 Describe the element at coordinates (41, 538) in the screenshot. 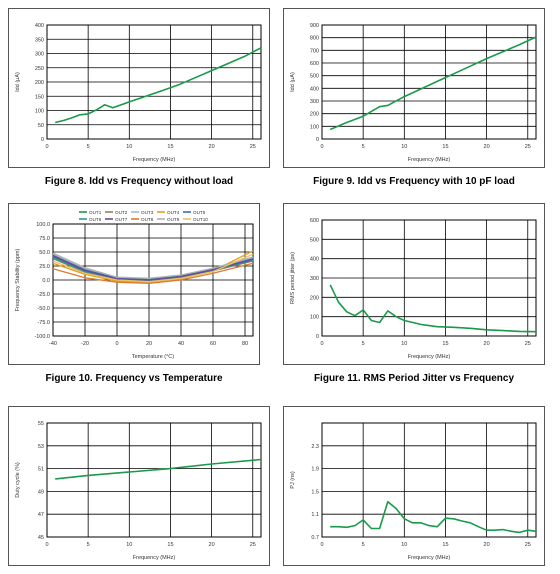

I see `y-tick-label: 45` at that location.